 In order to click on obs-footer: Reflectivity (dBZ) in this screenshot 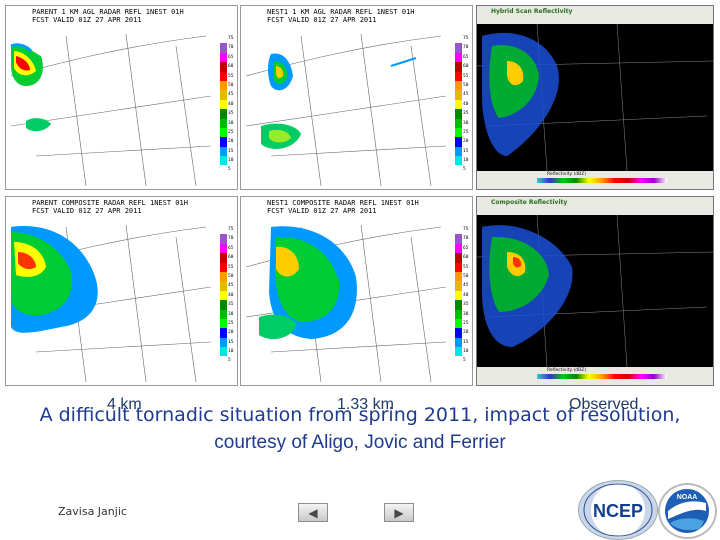, I will do `click(595, 180)`.